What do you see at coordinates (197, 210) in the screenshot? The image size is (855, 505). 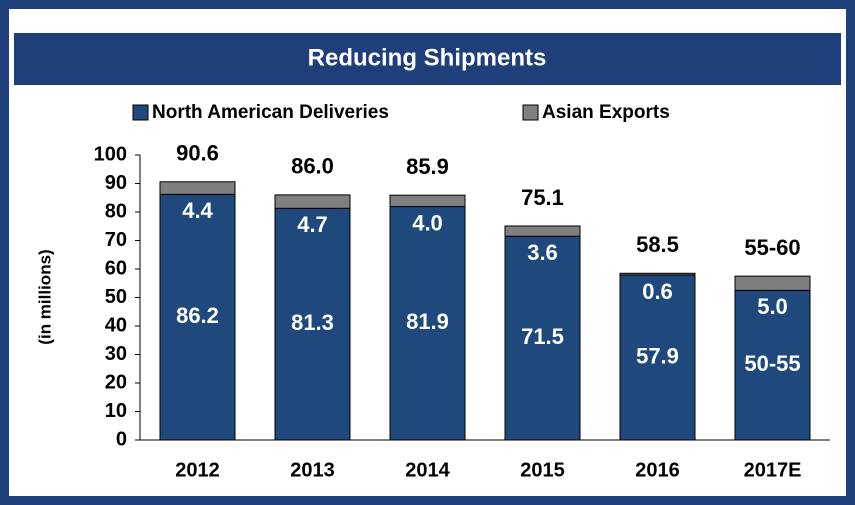 I see `value-label: 4.4` at bounding box center [197, 210].